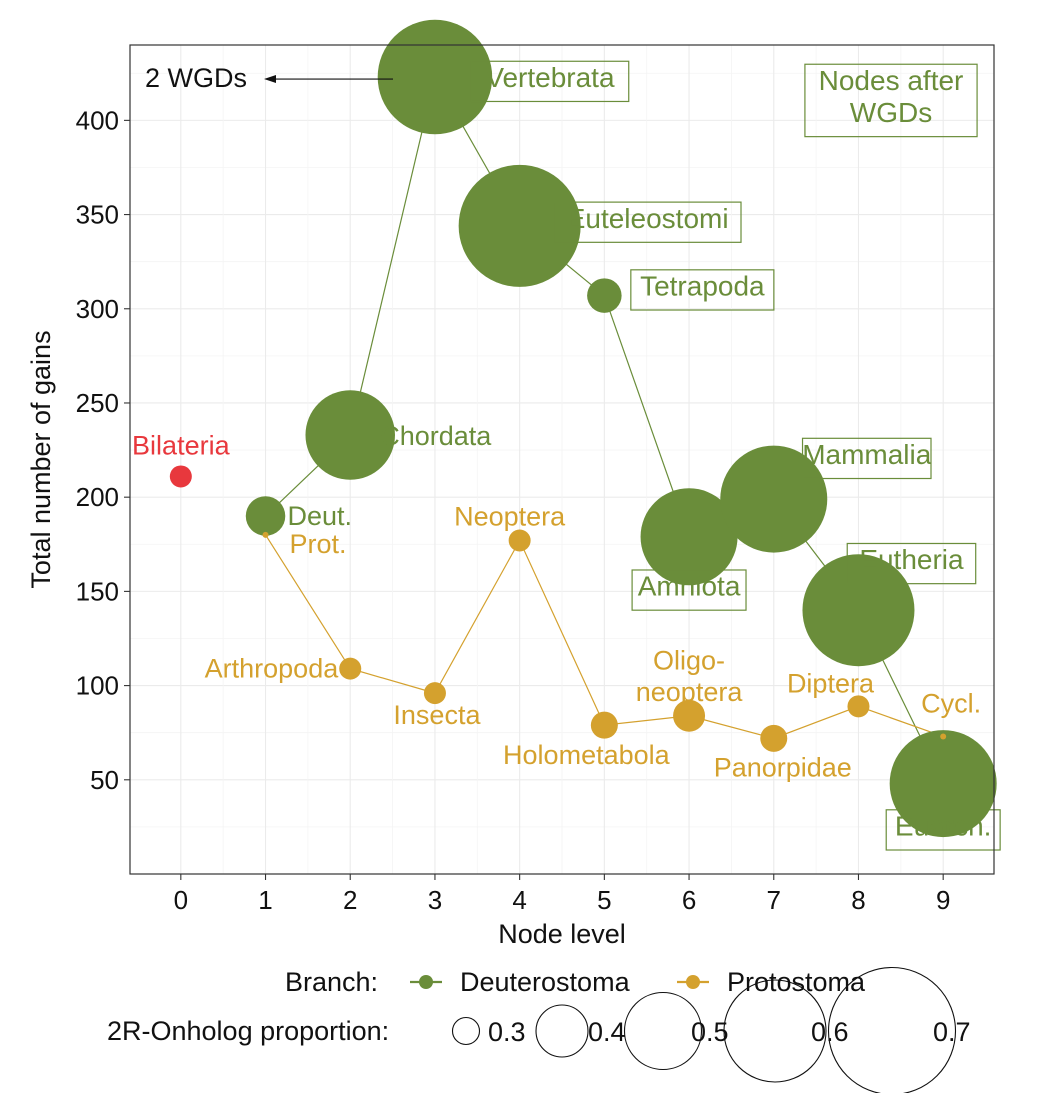  I want to click on label-euteleostomi-text: Euteleostomi, so click(648, 218).